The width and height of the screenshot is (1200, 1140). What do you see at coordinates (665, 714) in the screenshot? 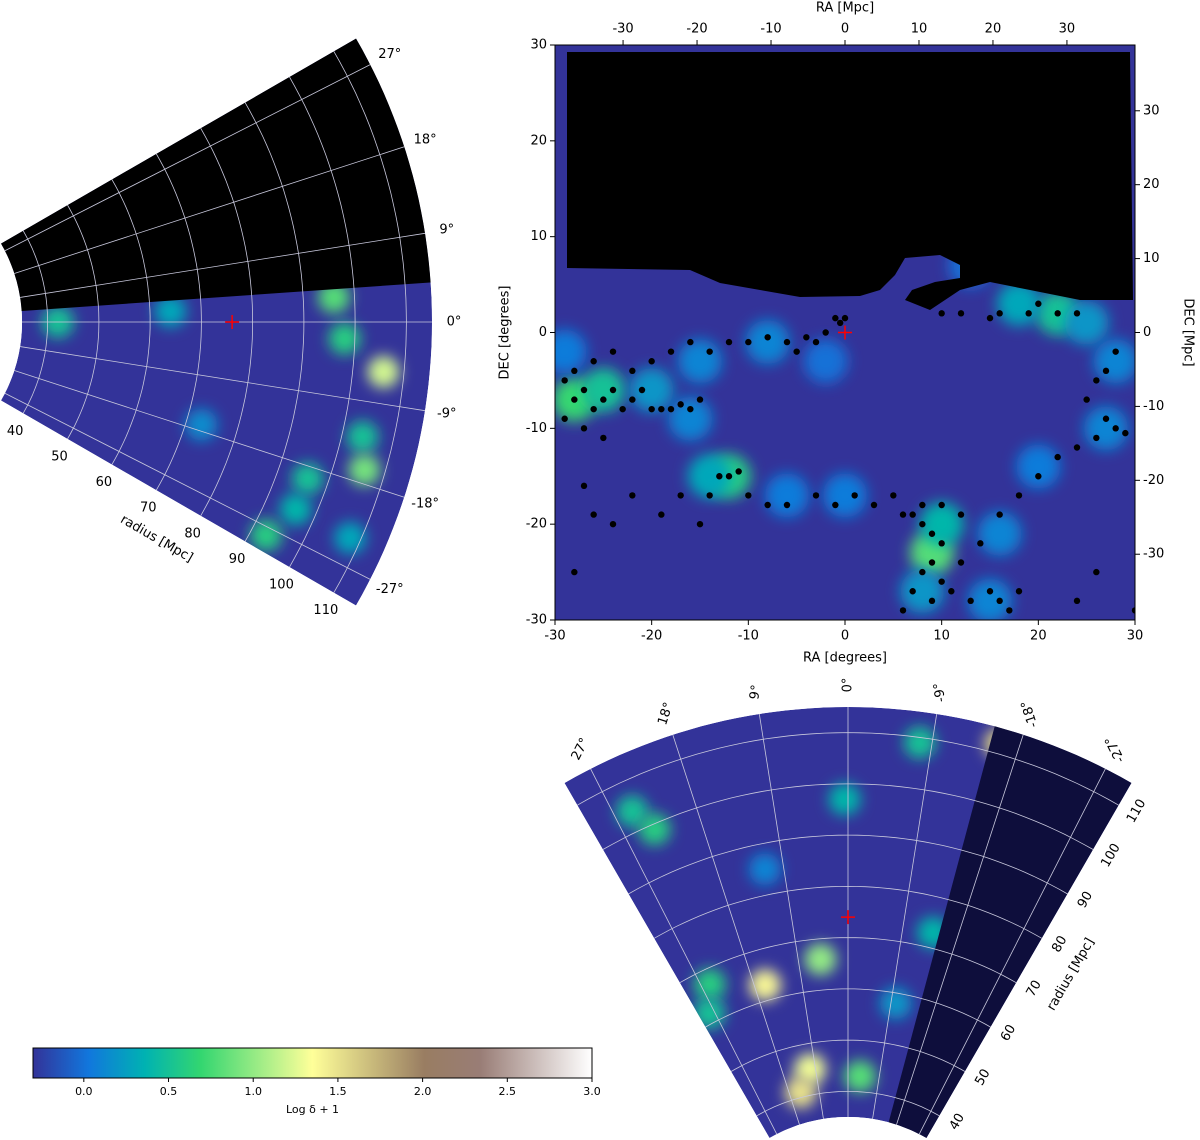
I see `angle-tick-label: 18°` at bounding box center [665, 714].